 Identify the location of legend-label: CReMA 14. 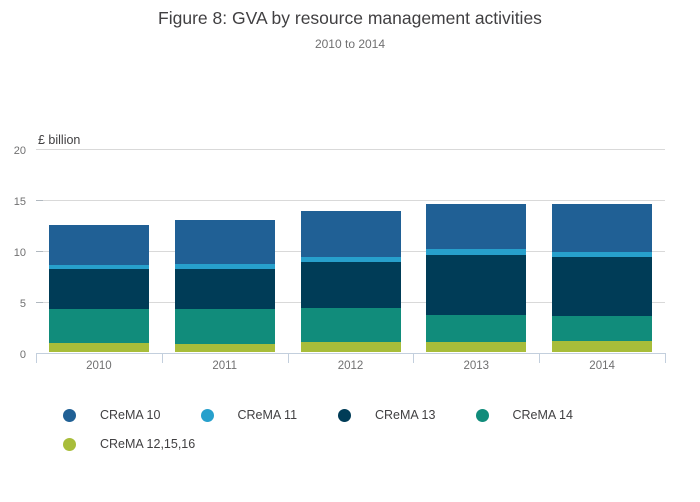
(542, 415).